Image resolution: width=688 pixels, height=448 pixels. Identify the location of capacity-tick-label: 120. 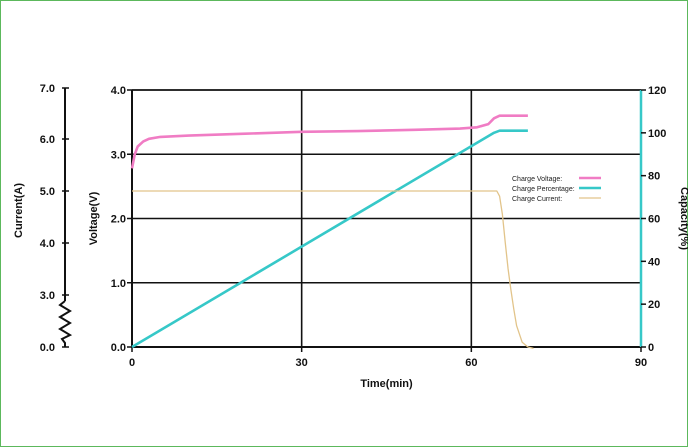
(657, 91).